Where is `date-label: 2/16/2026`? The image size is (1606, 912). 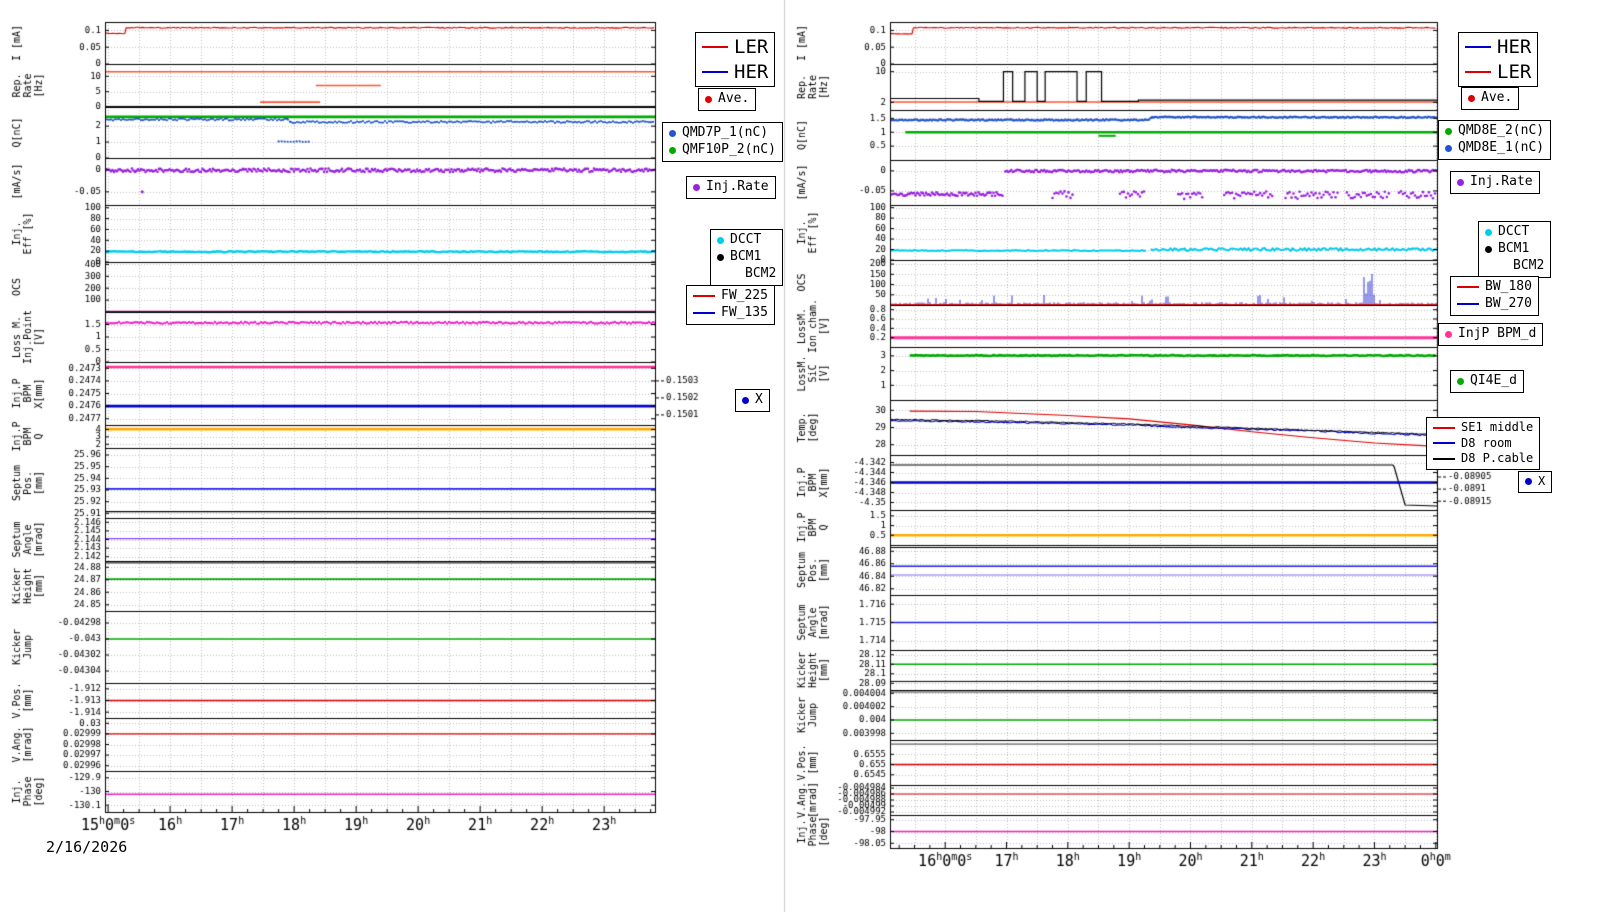
date-label: 2/16/2026 is located at coordinates (87, 847).